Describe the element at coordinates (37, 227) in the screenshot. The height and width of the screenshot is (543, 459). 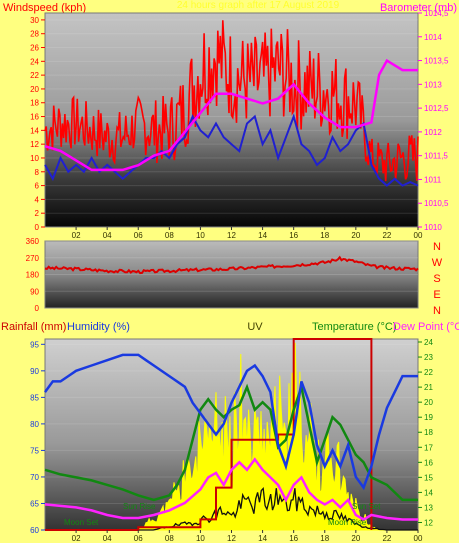
I see `wind-y-tick-label: 0` at that location.